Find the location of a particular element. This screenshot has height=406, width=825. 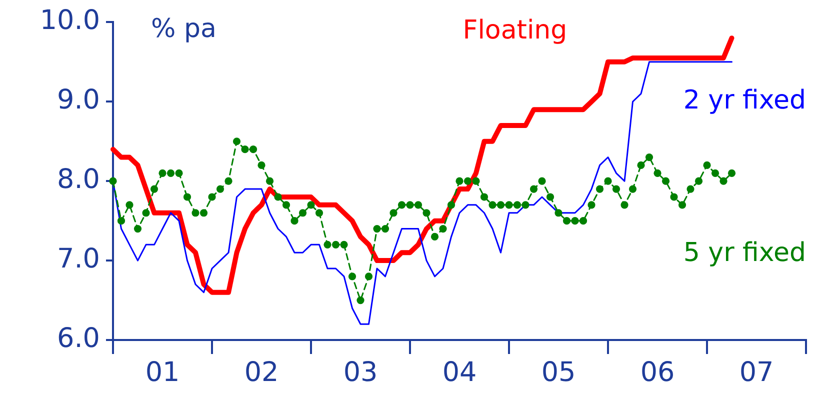

x-tick-label: 01 is located at coordinates (162, 372).